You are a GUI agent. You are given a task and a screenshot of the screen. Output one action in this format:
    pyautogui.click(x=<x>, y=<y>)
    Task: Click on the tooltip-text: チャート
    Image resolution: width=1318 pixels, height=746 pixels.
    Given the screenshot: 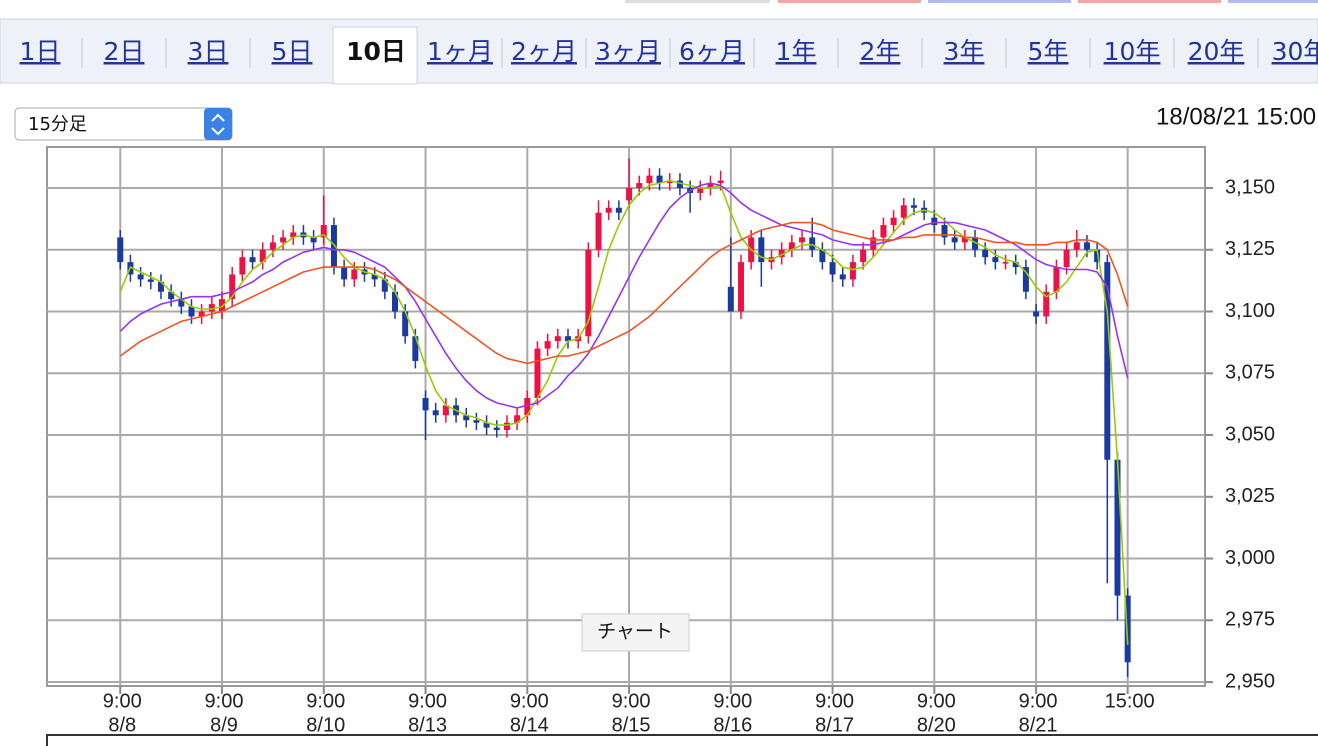 What is the action you would take?
    pyautogui.click(x=635, y=632)
    